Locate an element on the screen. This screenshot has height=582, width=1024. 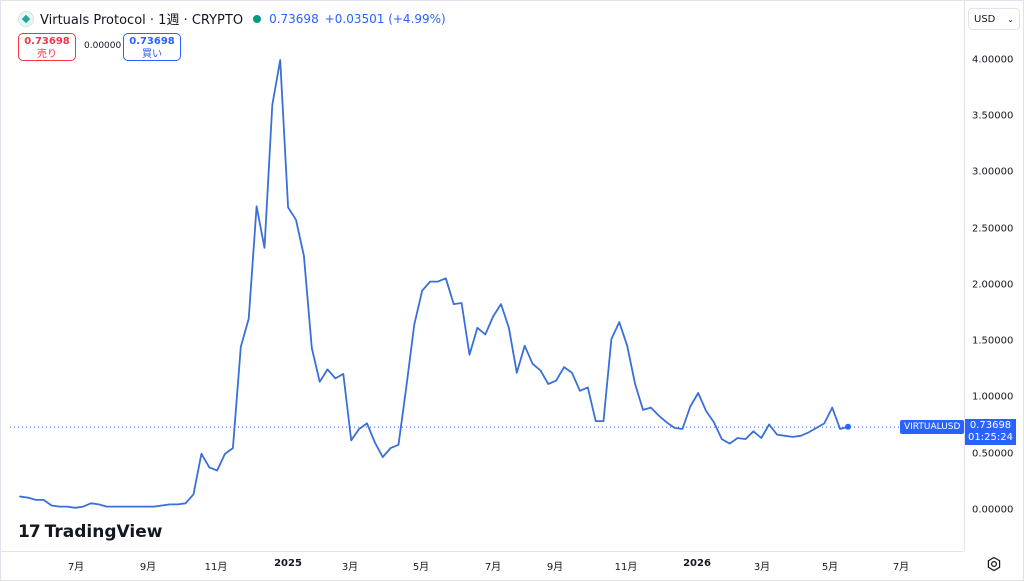
market-status-icon is located at coordinates (257, 18).